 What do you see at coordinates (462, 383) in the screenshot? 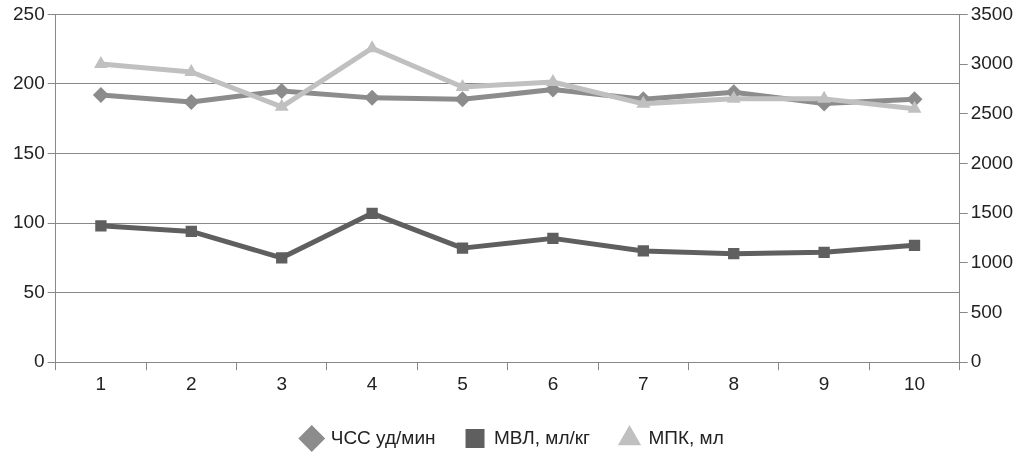
I see `x-tick-label: 5` at bounding box center [462, 383].